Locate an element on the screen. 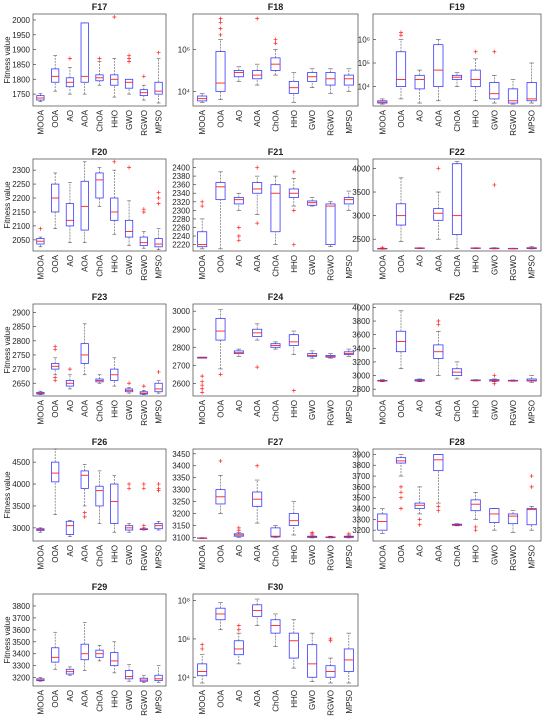 The width and height of the screenshot is (550, 721). y-tick-label: 1750 is located at coordinates (21, 94).